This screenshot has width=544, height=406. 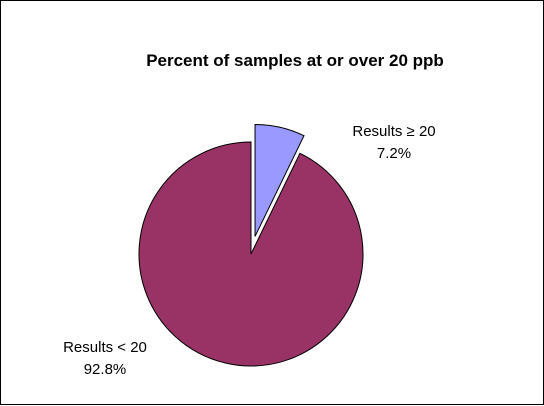 I want to click on slice-value-results-lt-20: 92.8%, so click(x=105, y=369).